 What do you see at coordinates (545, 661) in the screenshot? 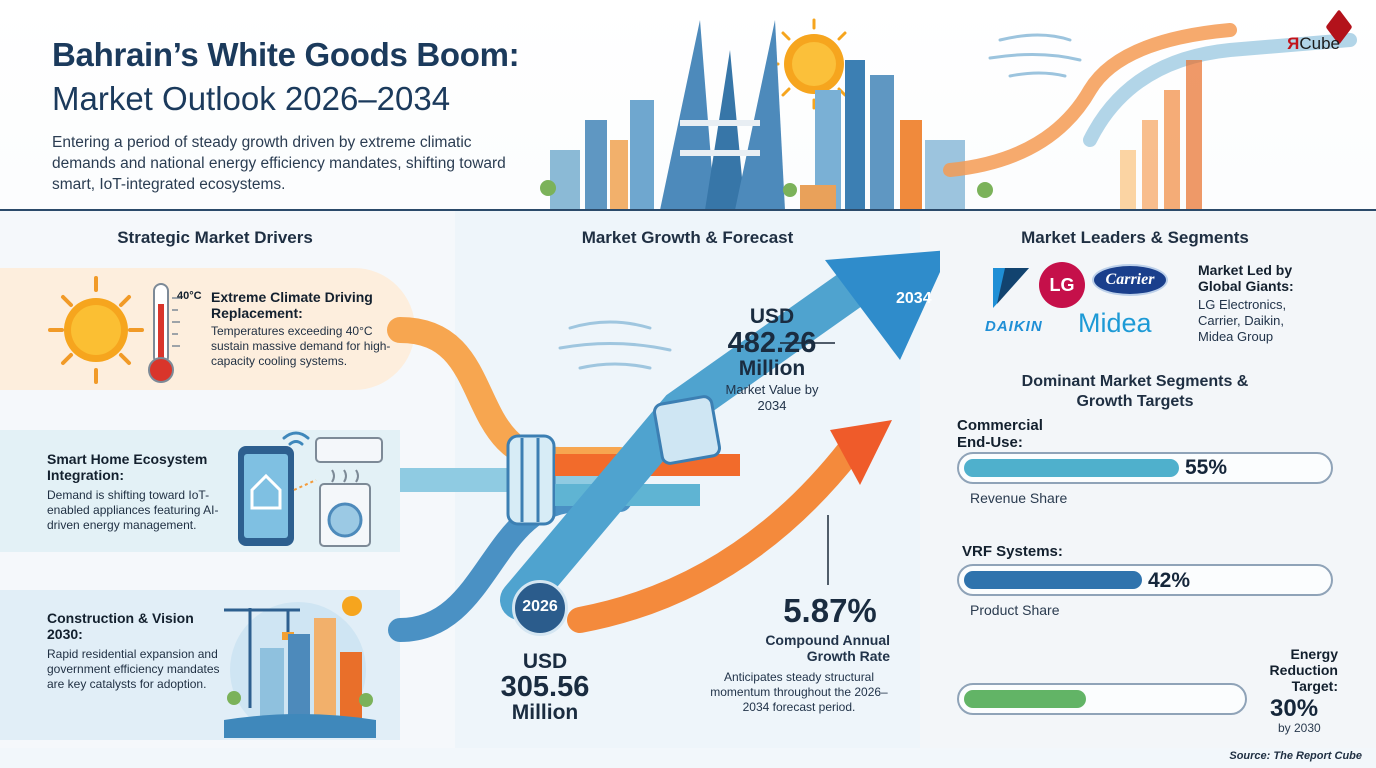
I see `start-value-currency: USD` at bounding box center [545, 661].